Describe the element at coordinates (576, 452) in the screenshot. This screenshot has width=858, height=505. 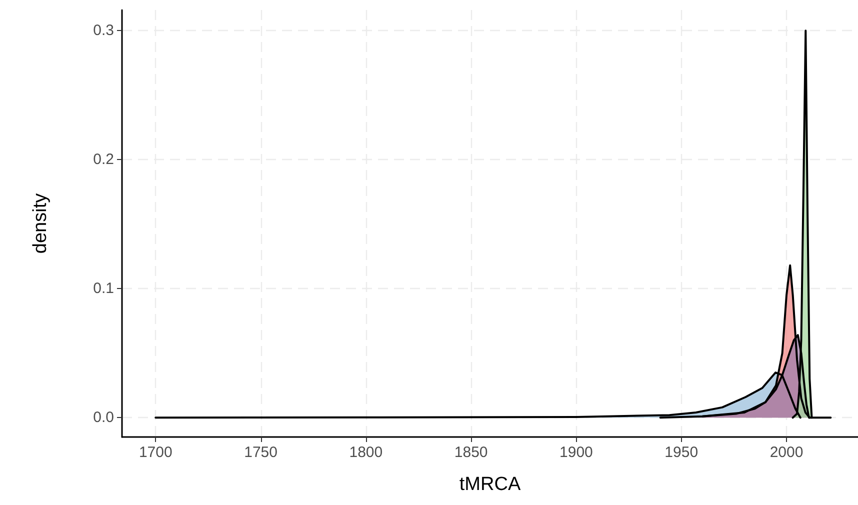
I see `x-tick-label: 1900` at that location.